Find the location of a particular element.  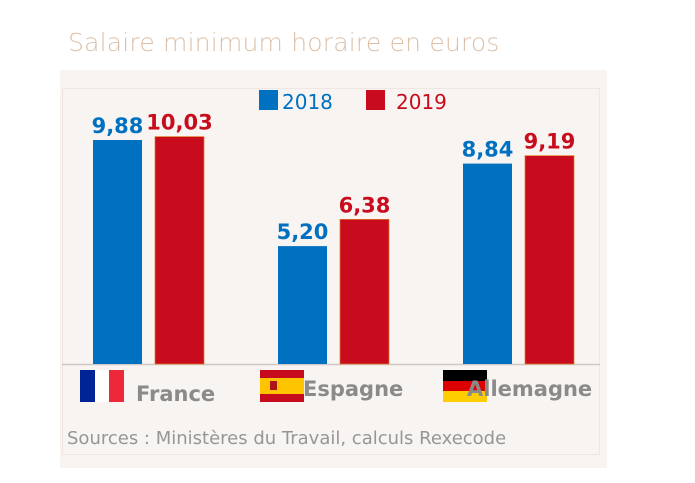

data-label: 6,38 is located at coordinates (365, 205).